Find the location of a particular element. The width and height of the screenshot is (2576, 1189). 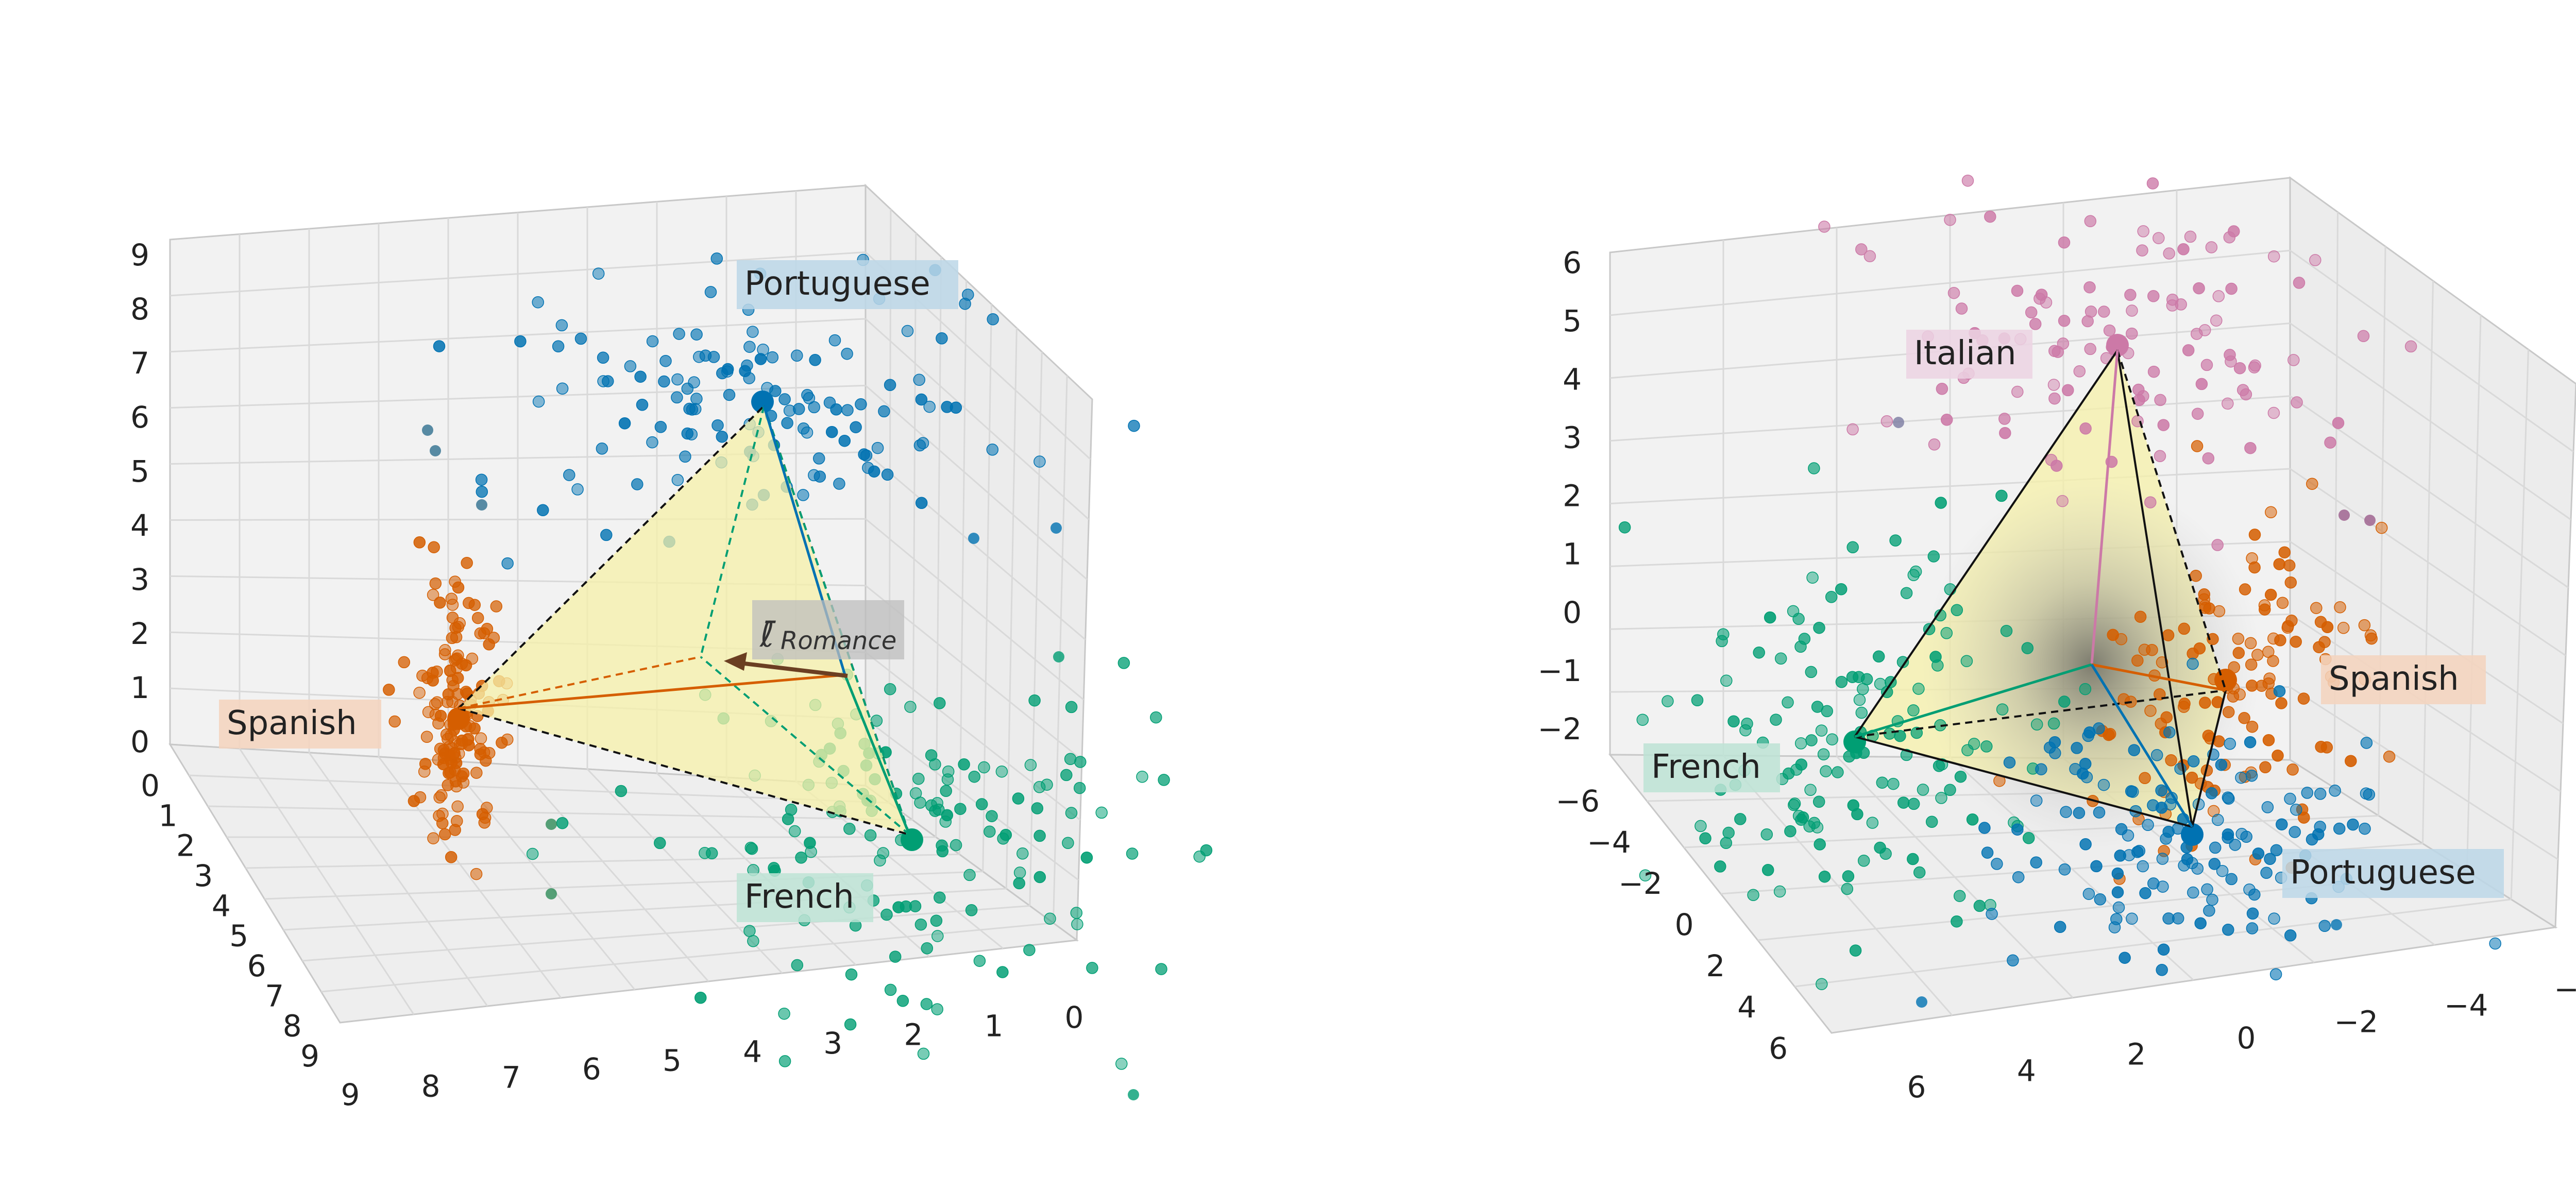

x-tick-labels-left: 9 8 7 6 5 4 3 2 1 0 is located at coordinates (712, 1056).